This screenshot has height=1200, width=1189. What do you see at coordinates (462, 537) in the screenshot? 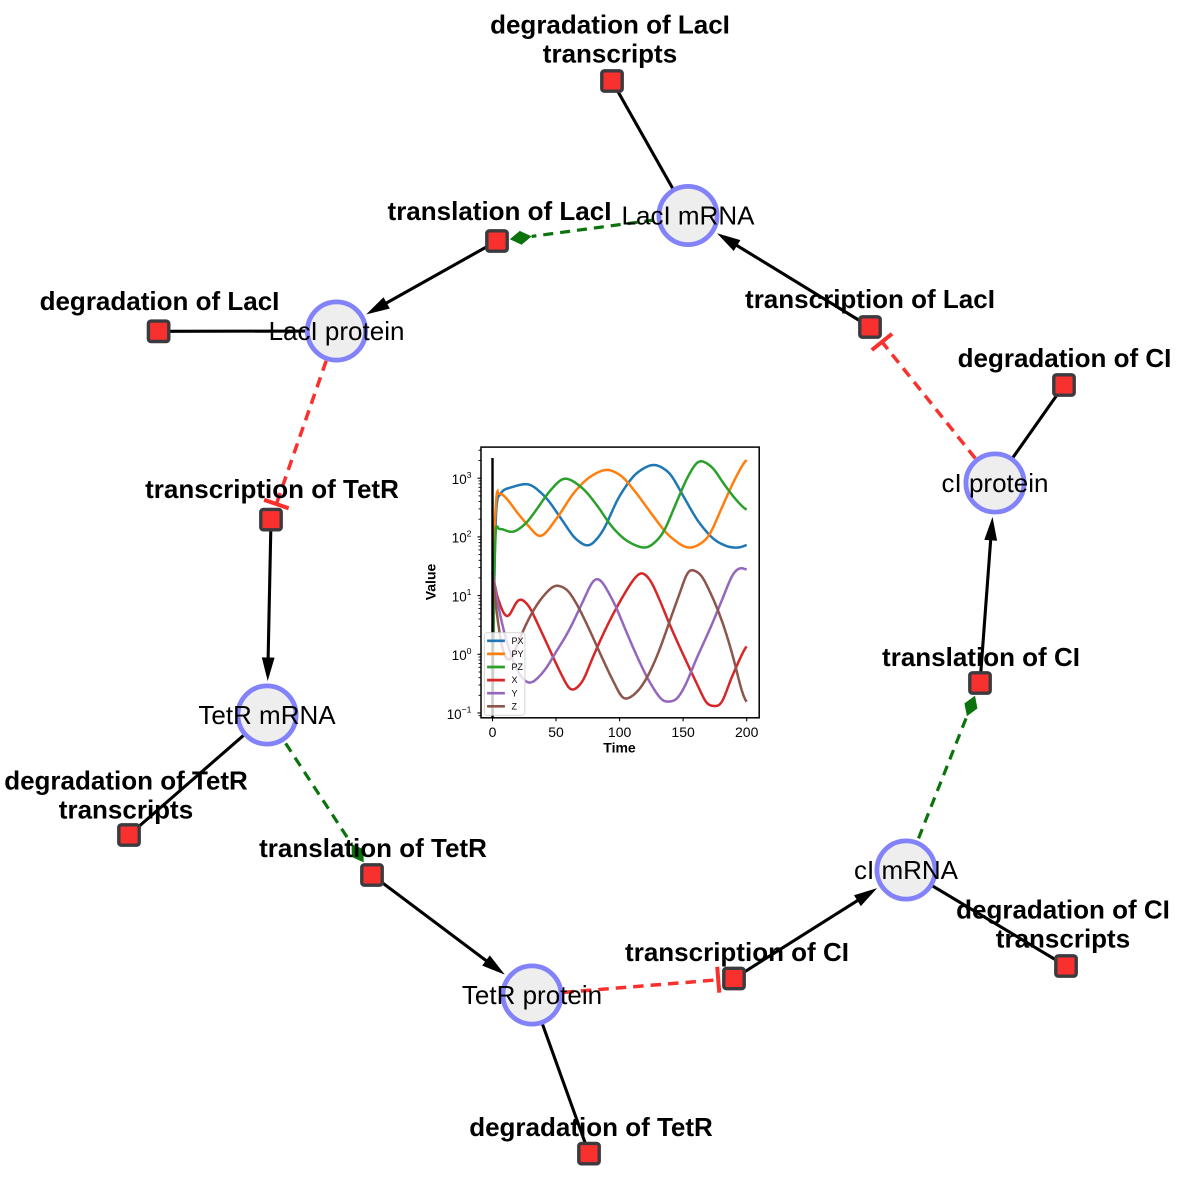
I see `svg-text: 102` at bounding box center [462, 537].